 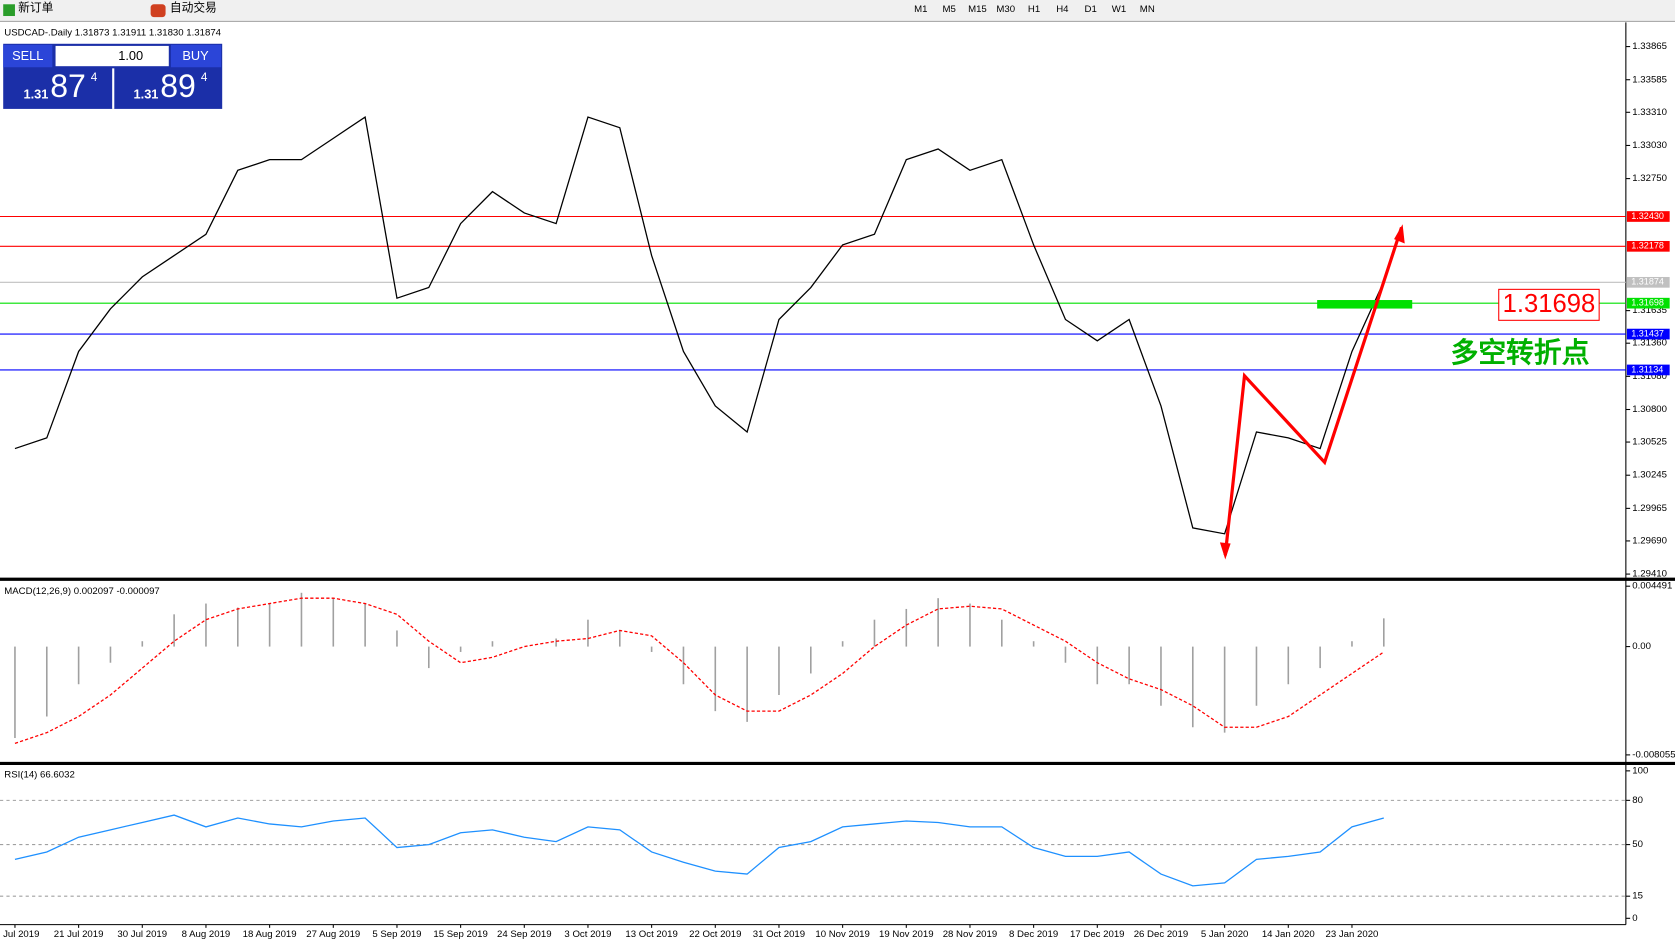 I want to click on pivot-text: 多空转折点, so click(x=1520, y=352).